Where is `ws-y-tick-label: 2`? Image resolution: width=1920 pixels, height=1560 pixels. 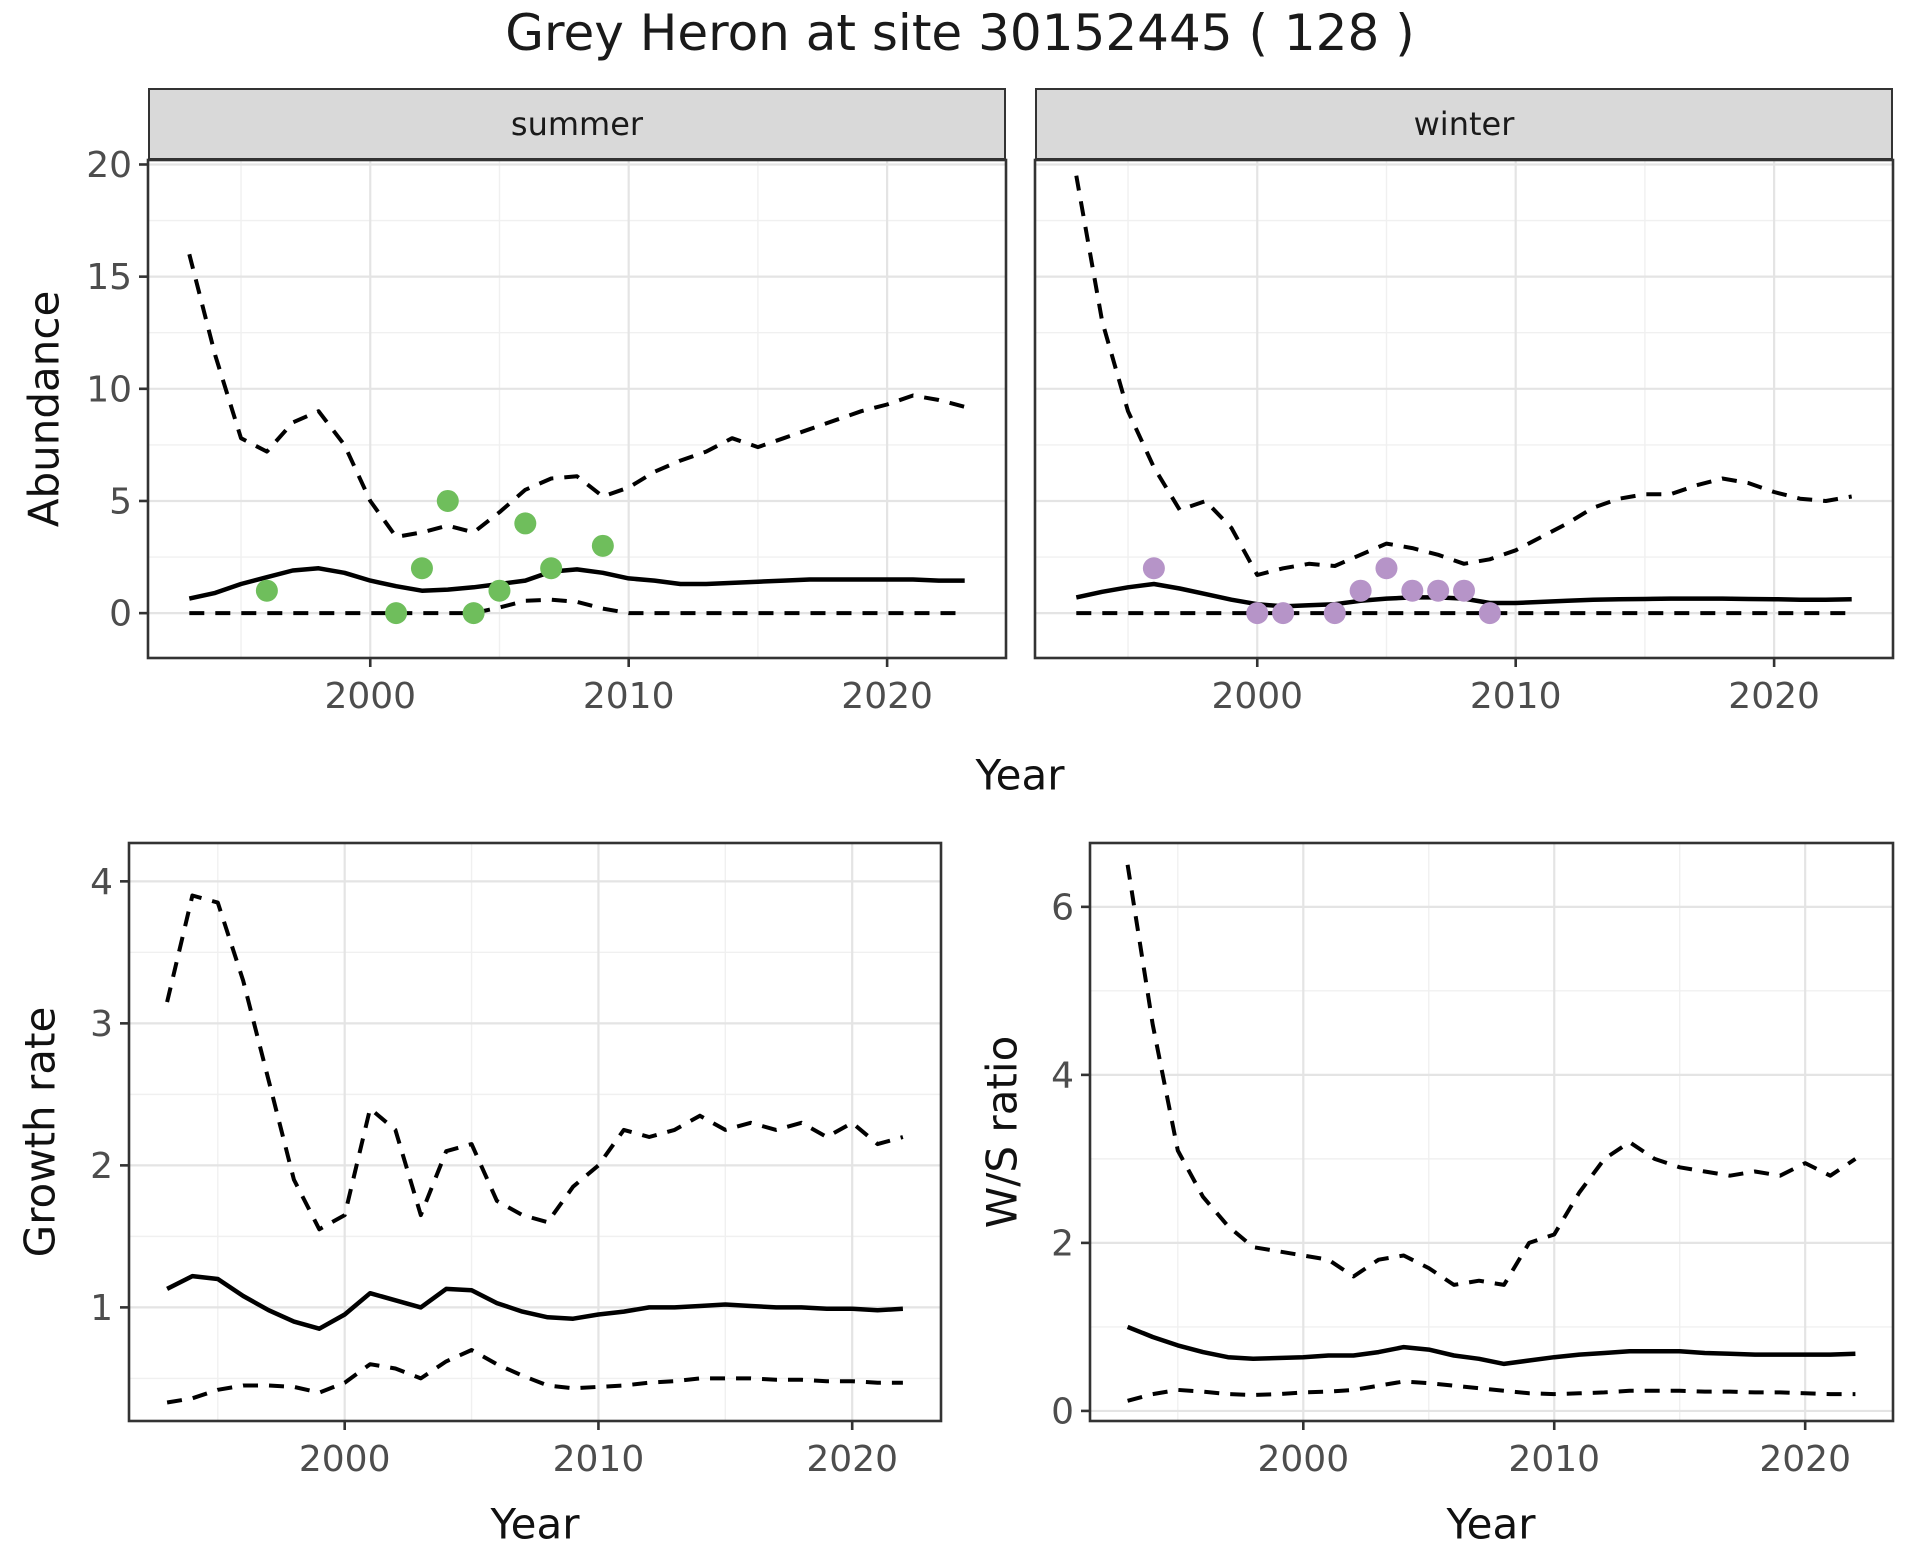 ws-y-tick-label: 2 is located at coordinates (1062, 1243).